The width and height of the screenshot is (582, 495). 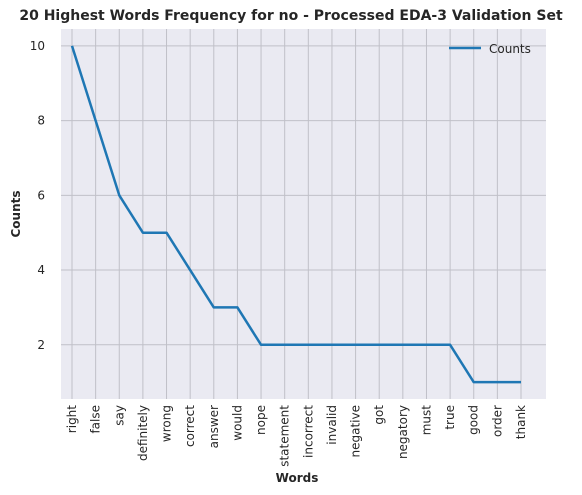 I want to click on x-tick-label: incorrect, so click(x=308, y=431).